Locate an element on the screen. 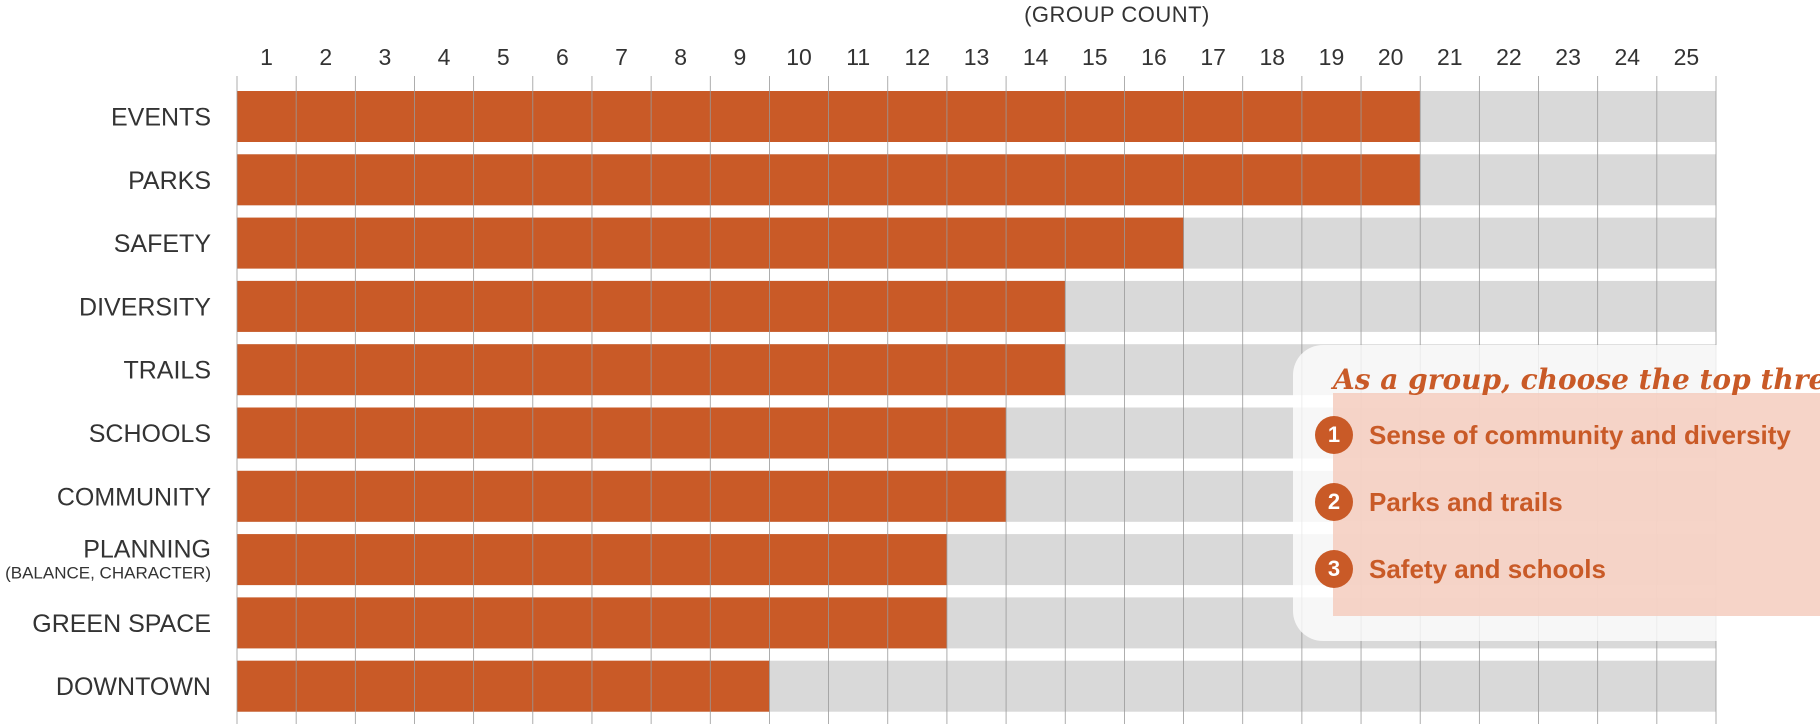  x-tick-label: 20 is located at coordinates (1391, 57).